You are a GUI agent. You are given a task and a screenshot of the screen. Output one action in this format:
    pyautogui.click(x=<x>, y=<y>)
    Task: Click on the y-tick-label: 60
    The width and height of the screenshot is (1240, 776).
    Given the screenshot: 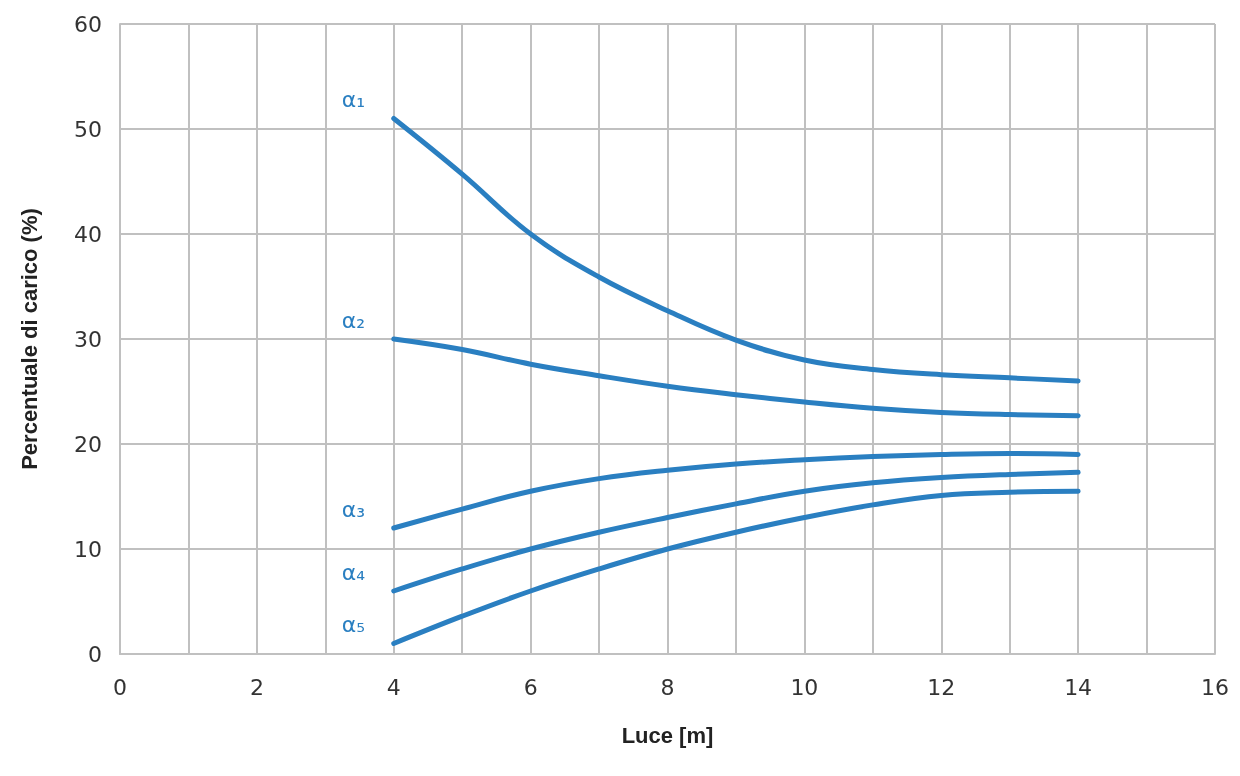 What is the action you would take?
    pyautogui.click(x=88, y=24)
    